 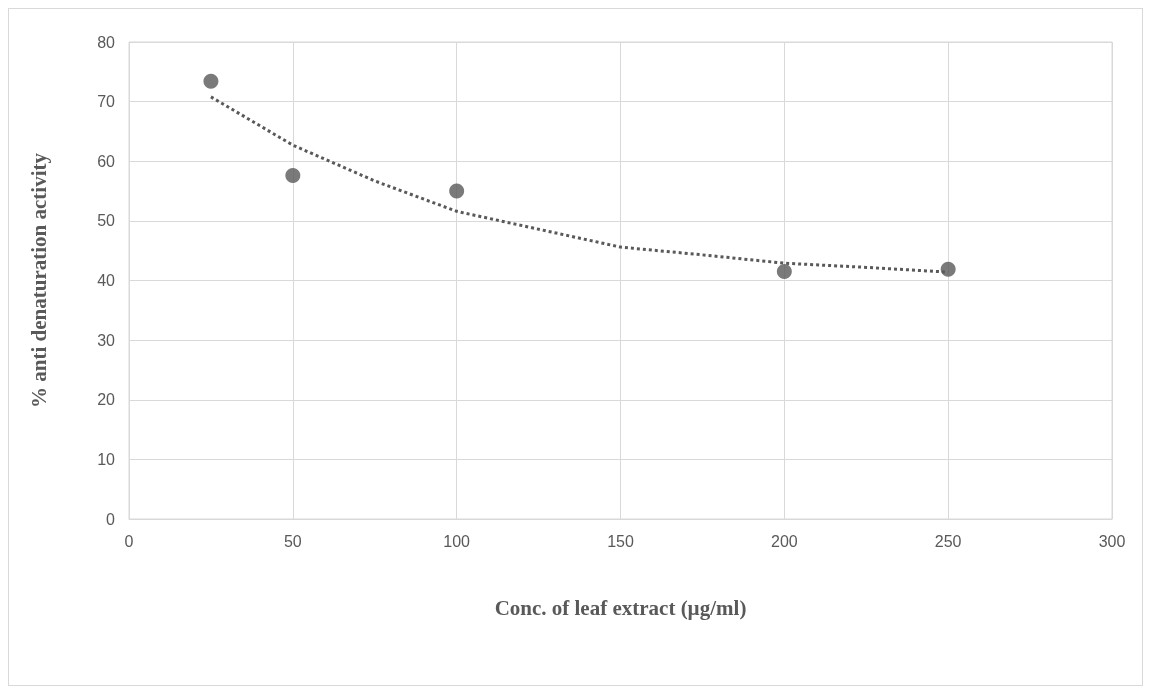 I want to click on y-tick-label: 60, so click(x=106, y=161).